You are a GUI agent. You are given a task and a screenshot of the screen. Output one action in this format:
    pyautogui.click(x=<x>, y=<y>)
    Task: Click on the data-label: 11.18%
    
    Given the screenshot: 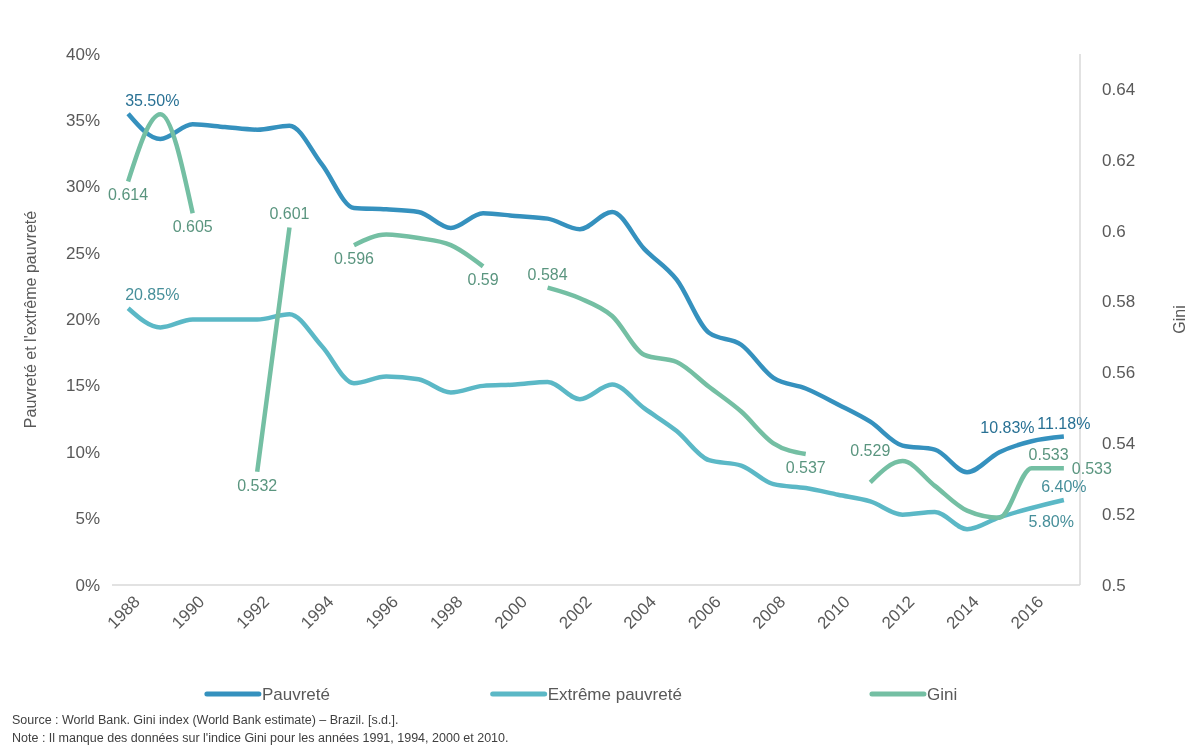 What is the action you would take?
    pyautogui.click(x=1064, y=423)
    